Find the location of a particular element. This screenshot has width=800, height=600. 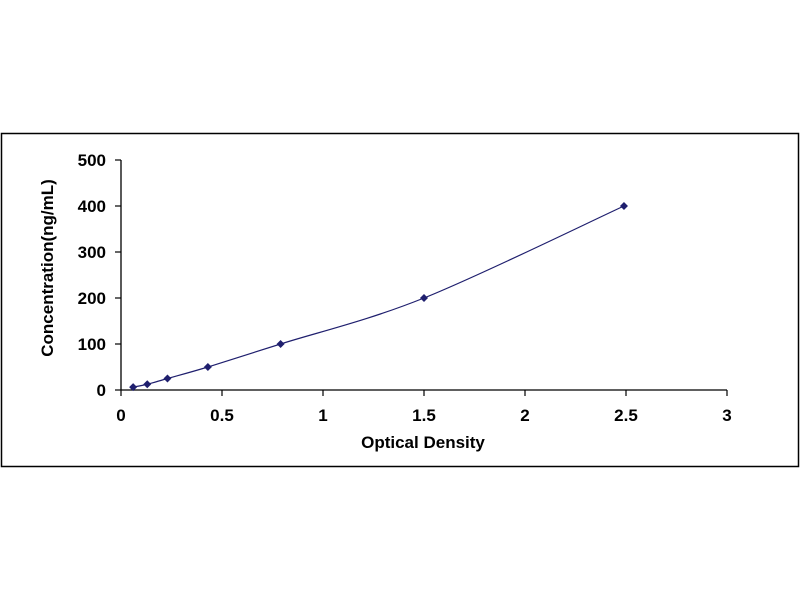

x-tick-label: 3 is located at coordinates (726, 415).